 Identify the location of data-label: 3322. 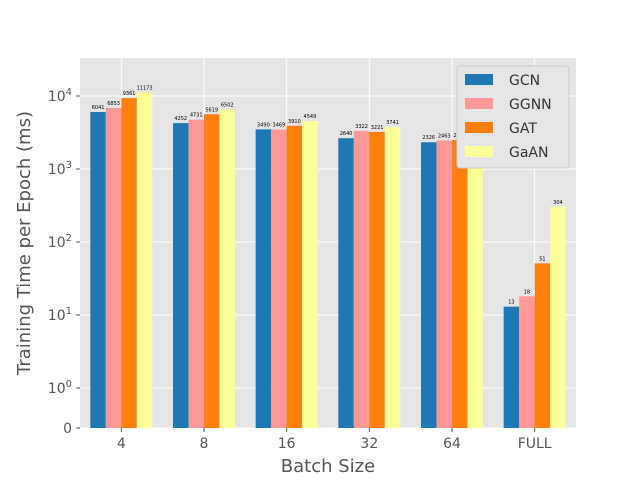
(361, 127).